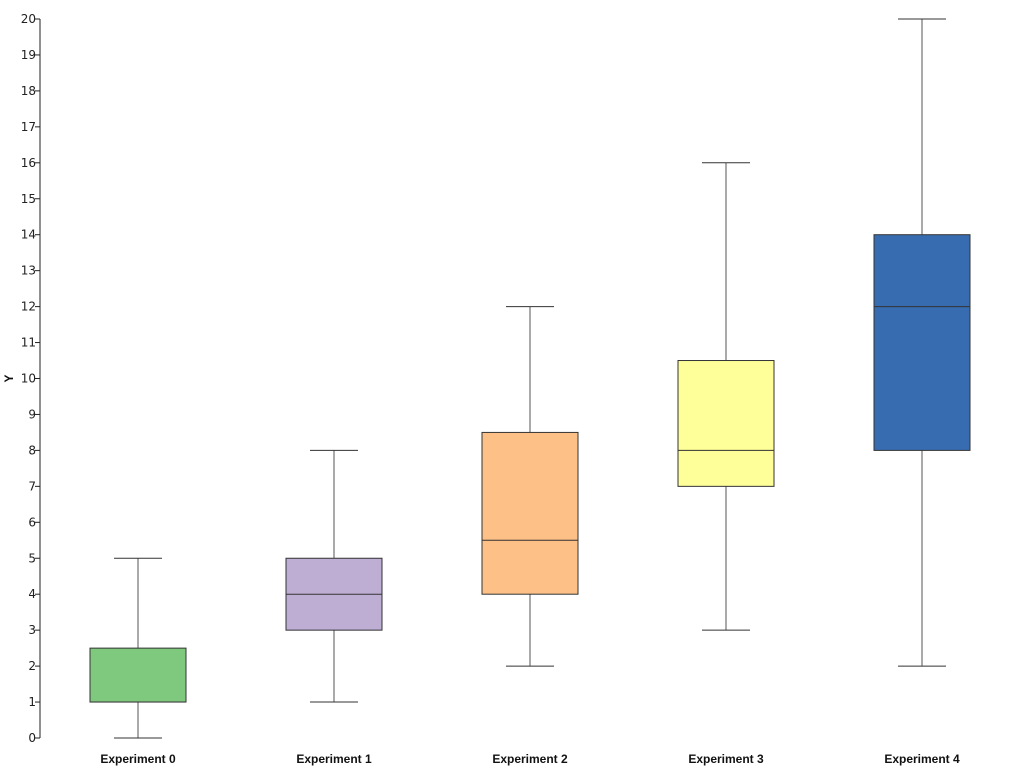 The width and height of the screenshot is (1024, 768). What do you see at coordinates (334, 759) in the screenshot?
I see `x-category-label: Experiment 1` at bounding box center [334, 759].